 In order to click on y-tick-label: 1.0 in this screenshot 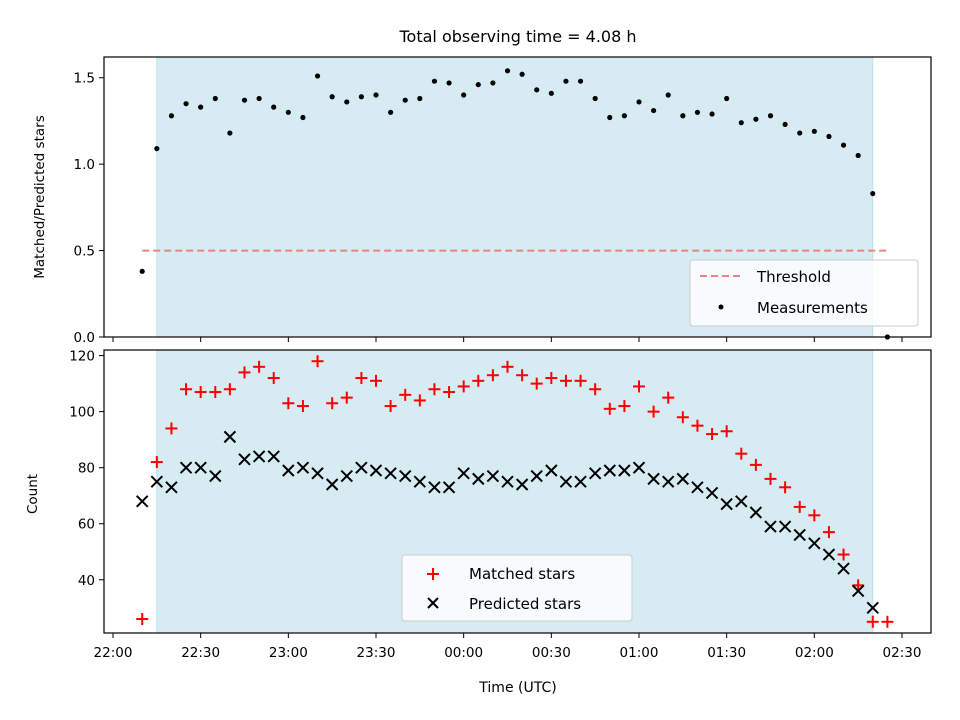, I will do `click(84, 165)`.